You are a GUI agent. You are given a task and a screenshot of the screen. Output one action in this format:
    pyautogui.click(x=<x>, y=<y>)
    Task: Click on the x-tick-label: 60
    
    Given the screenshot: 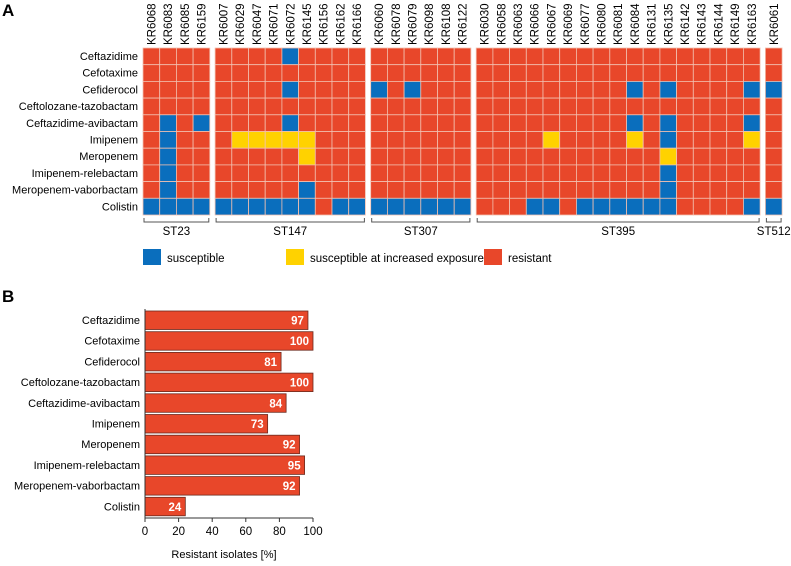 What is the action you would take?
    pyautogui.click(x=245, y=532)
    